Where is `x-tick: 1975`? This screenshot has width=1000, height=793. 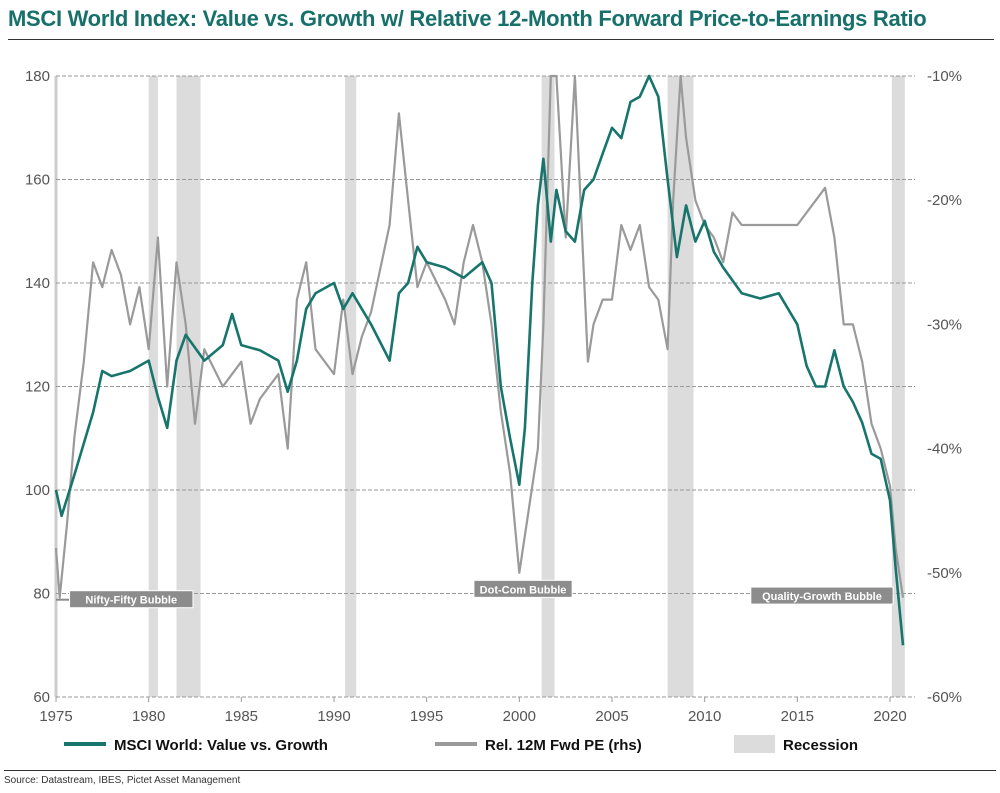
x-tick: 1975 is located at coordinates (55, 716).